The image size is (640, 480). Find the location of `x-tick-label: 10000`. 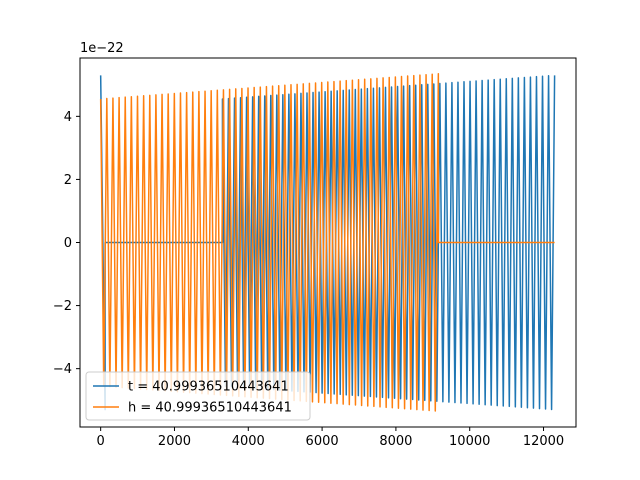

x-tick-label: 10000 is located at coordinates (469, 441).